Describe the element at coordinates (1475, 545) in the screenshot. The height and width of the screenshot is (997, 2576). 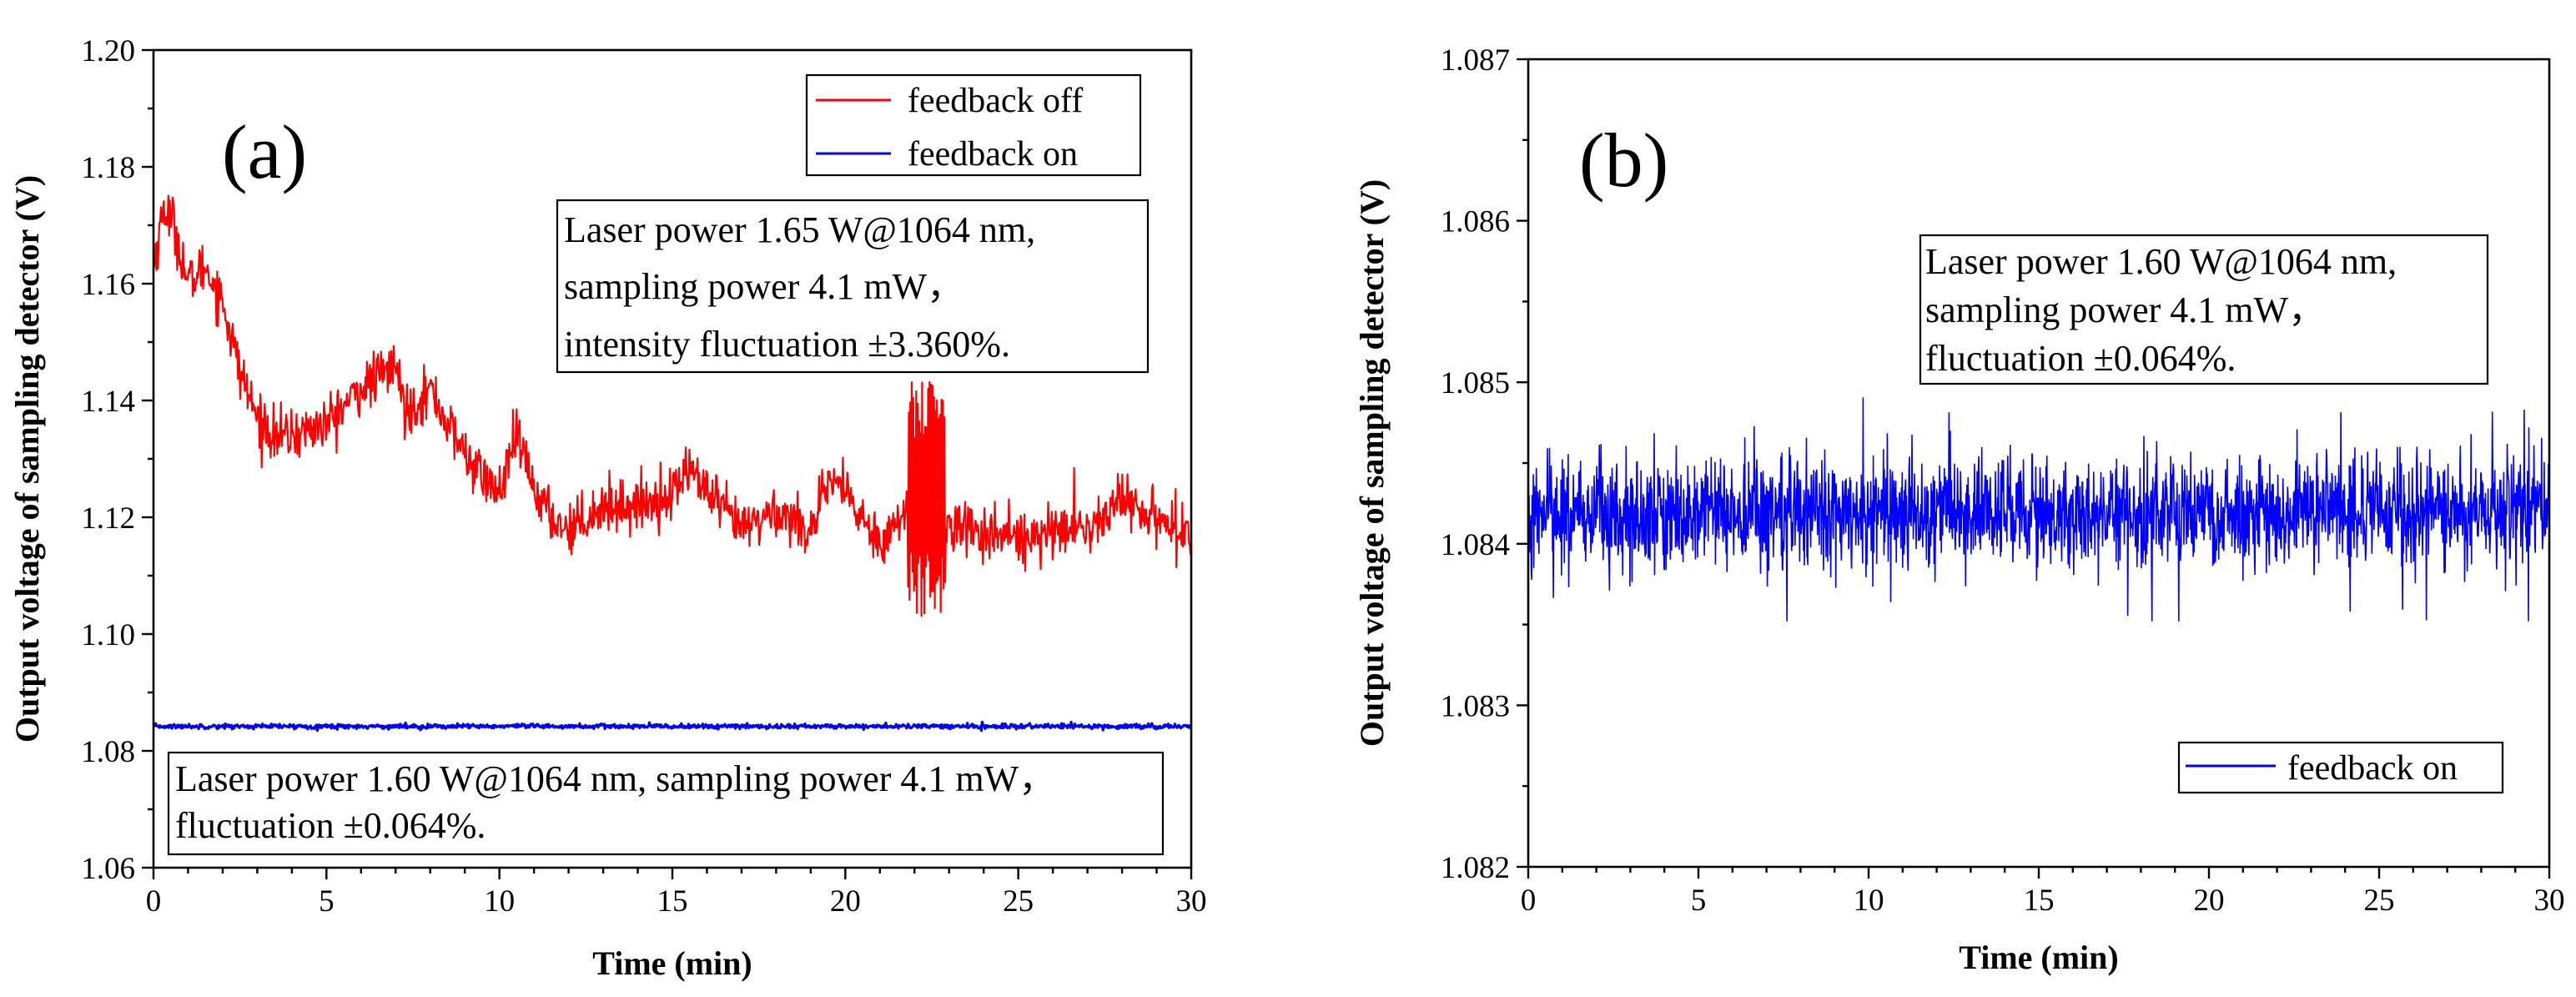
I see `y-tick-label: 1.084` at that location.